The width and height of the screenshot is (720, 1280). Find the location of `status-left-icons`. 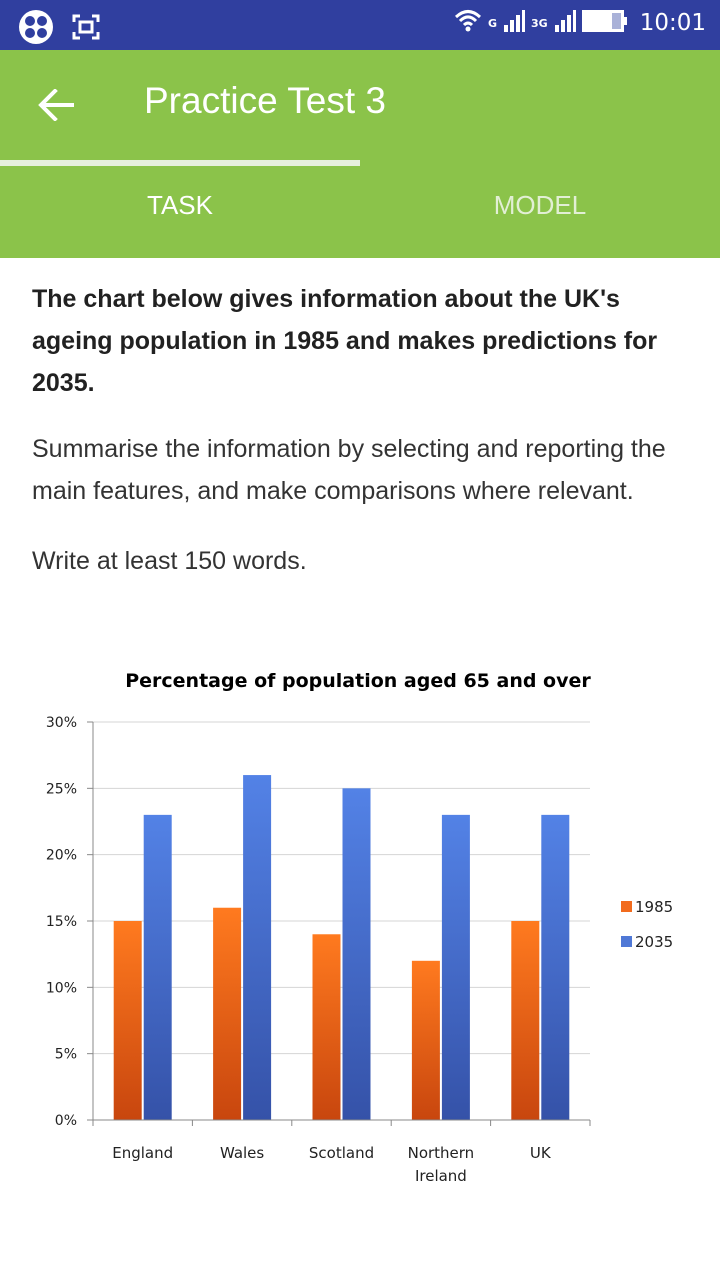

status-left-icons is located at coordinates (59, 29).